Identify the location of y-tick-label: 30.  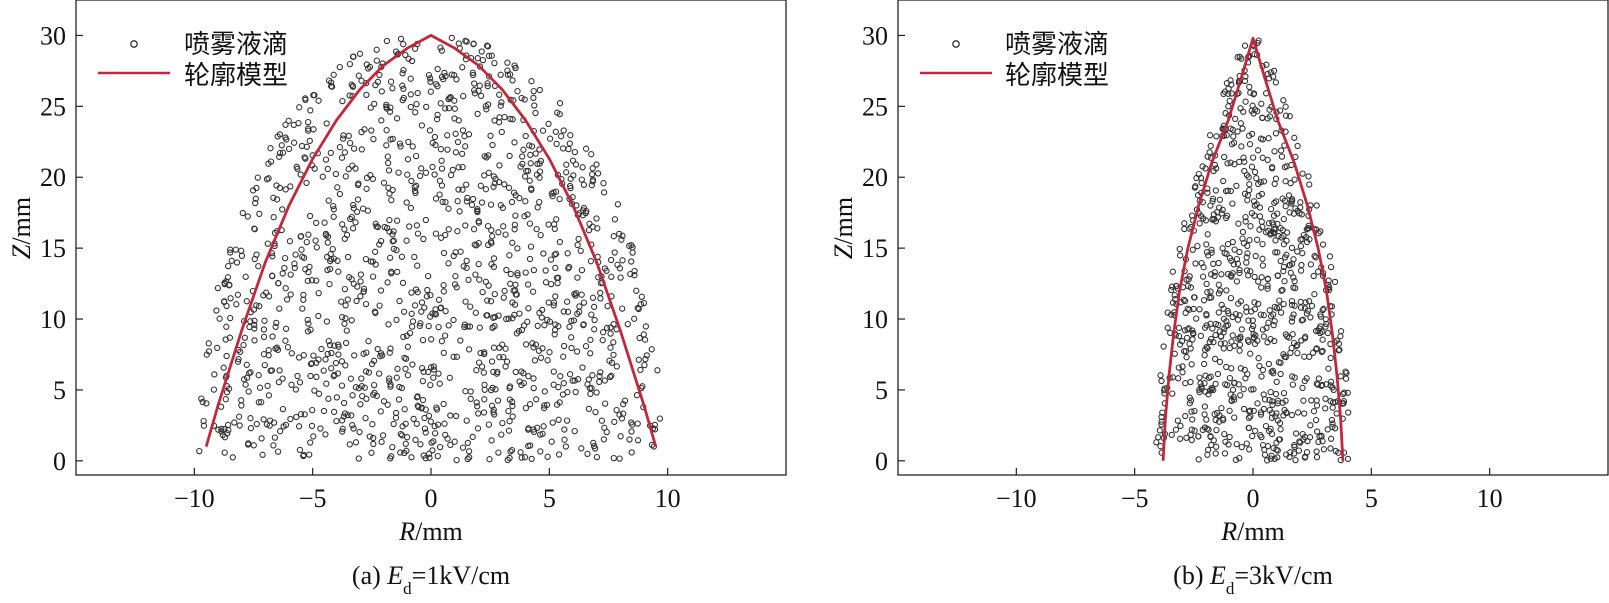
(875, 35).